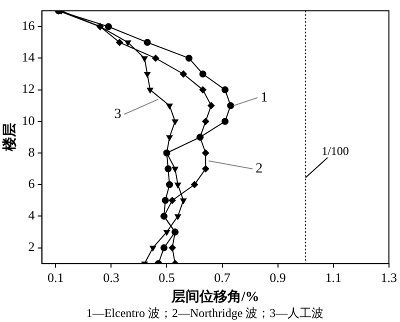 This screenshot has height=322, width=400. Describe the element at coordinates (31, 152) in the screenshot. I see `y-tick-label: 8` at that location.